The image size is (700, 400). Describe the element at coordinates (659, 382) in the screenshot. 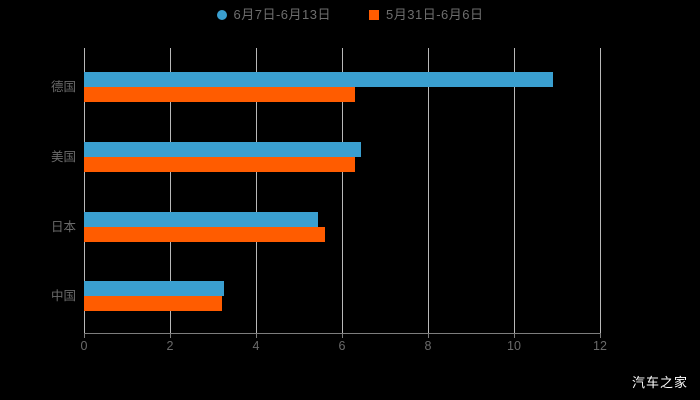

I see `watermark: 汽车之家` at that location.